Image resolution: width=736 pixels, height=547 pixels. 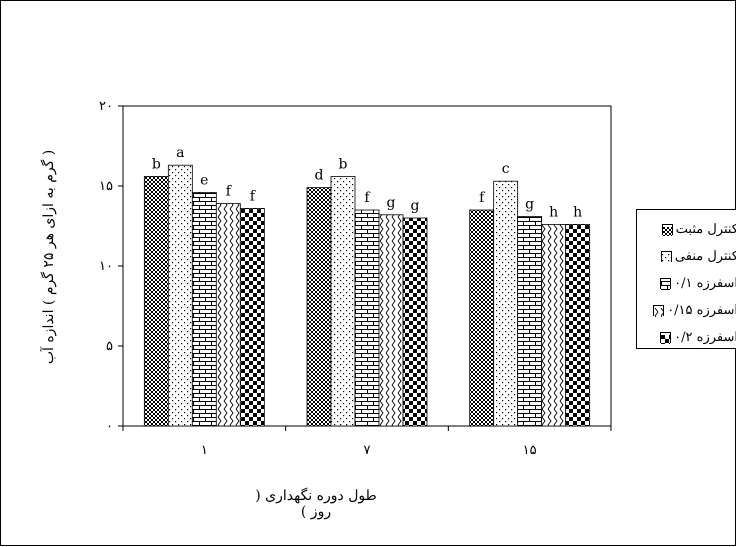 I want to click on x-tick-label: ۱, so click(x=204, y=450).